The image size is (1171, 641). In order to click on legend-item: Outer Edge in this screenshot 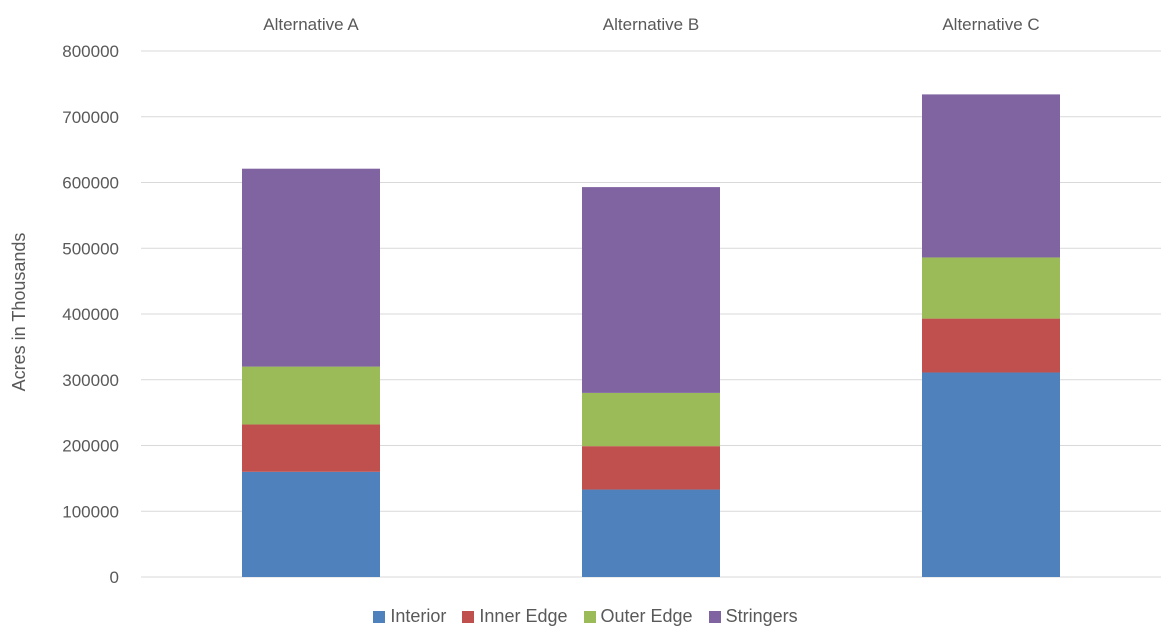, I will do `click(638, 616)`.